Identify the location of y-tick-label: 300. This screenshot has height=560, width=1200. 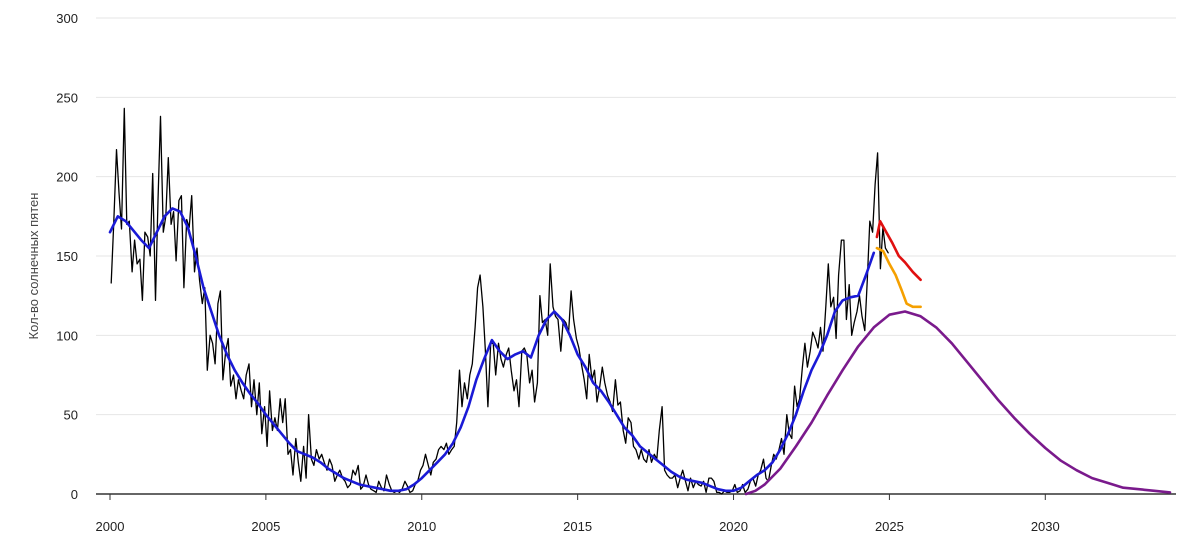
(67, 18).